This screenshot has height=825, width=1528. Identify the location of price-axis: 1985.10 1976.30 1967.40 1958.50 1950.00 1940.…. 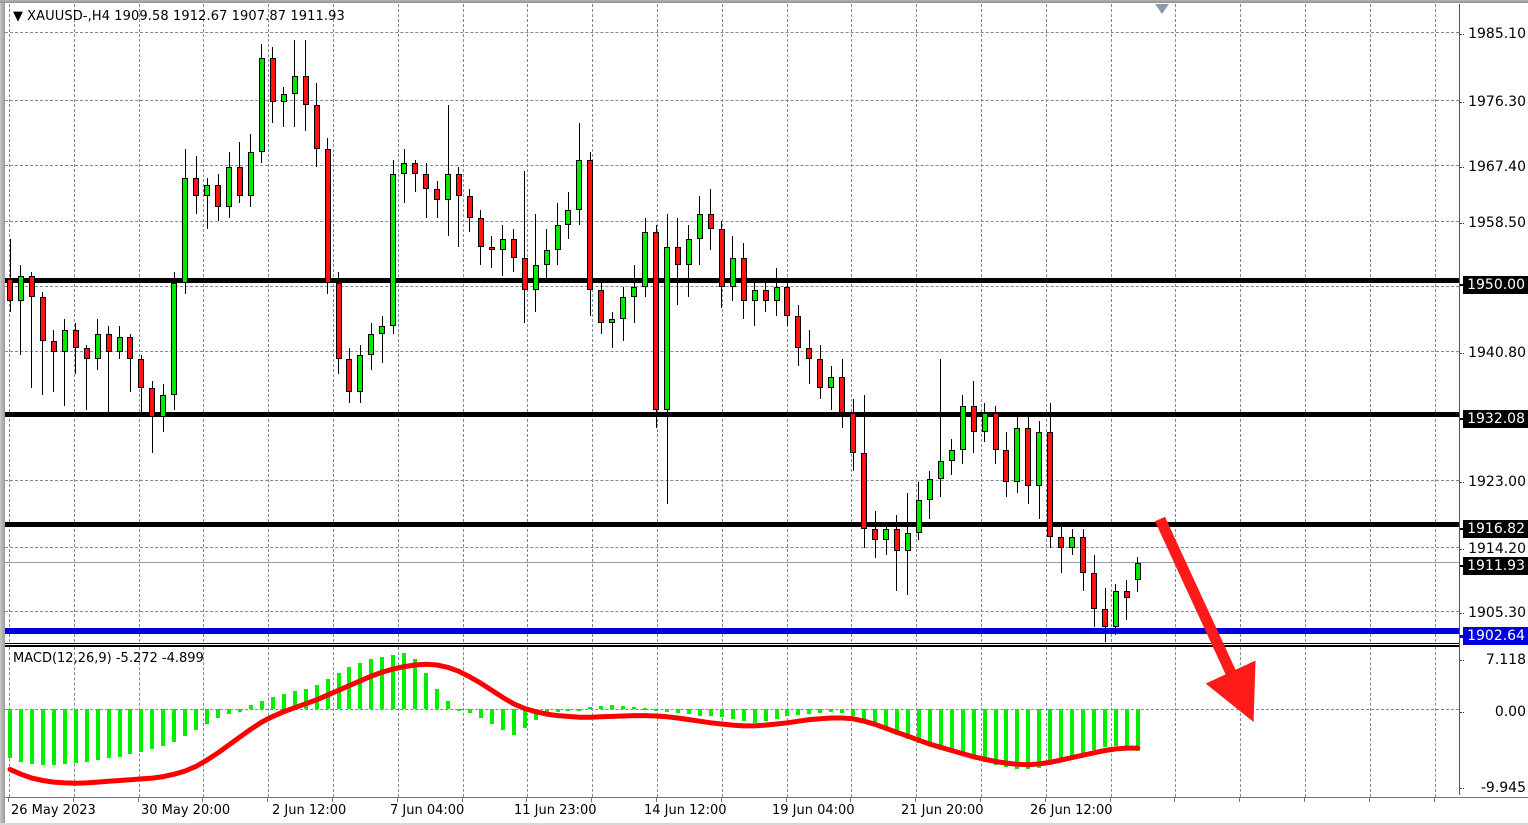
(1493, 400).